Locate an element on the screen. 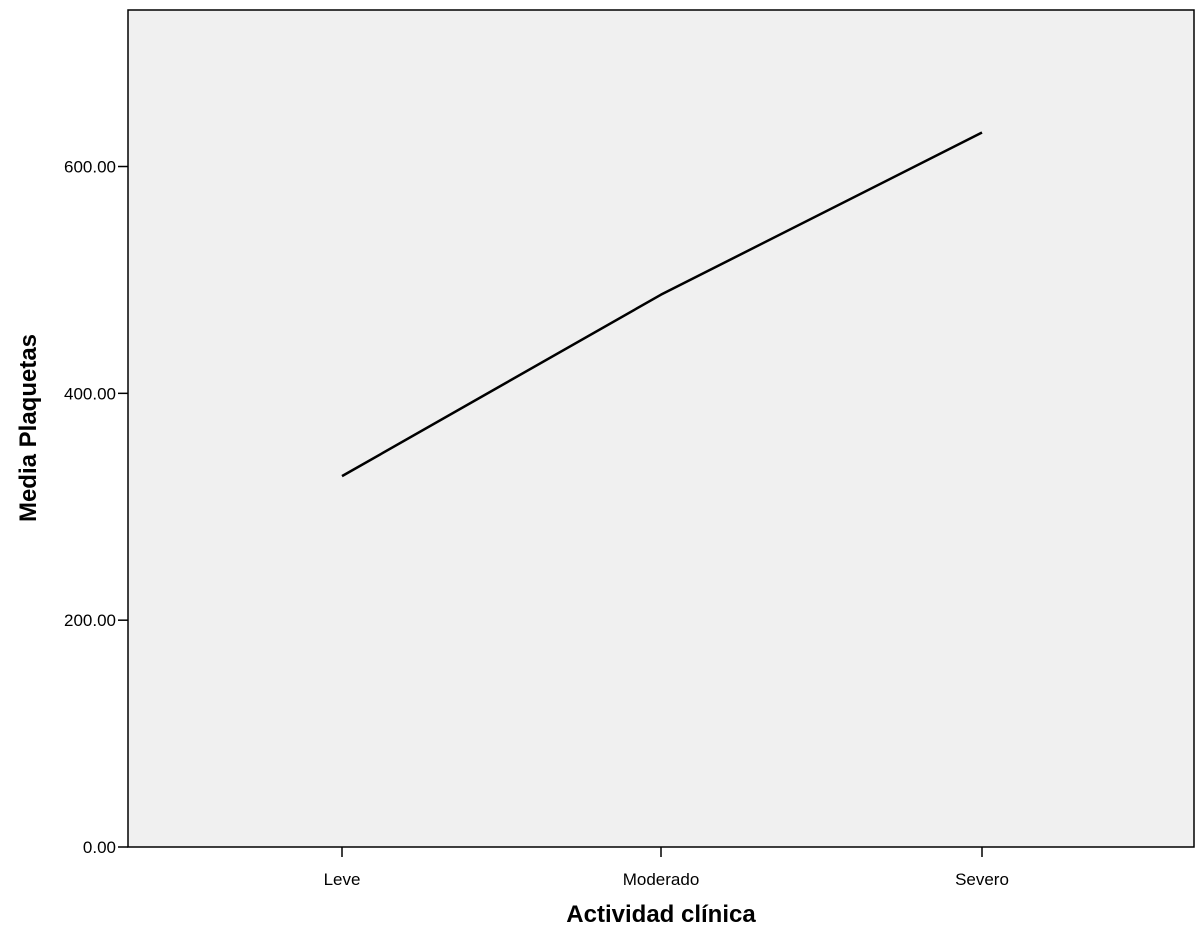 The width and height of the screenshot is (1196, 935). x-tick-label: Moderado is located at coordinates (661, 879).